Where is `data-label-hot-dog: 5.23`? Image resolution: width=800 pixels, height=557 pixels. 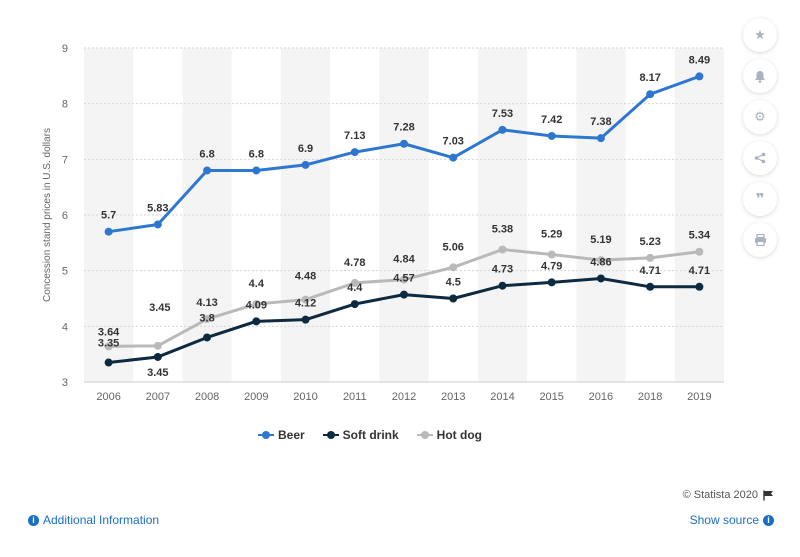
data-label-hot-dog: 5.23 is located at coordinates (649, 242).